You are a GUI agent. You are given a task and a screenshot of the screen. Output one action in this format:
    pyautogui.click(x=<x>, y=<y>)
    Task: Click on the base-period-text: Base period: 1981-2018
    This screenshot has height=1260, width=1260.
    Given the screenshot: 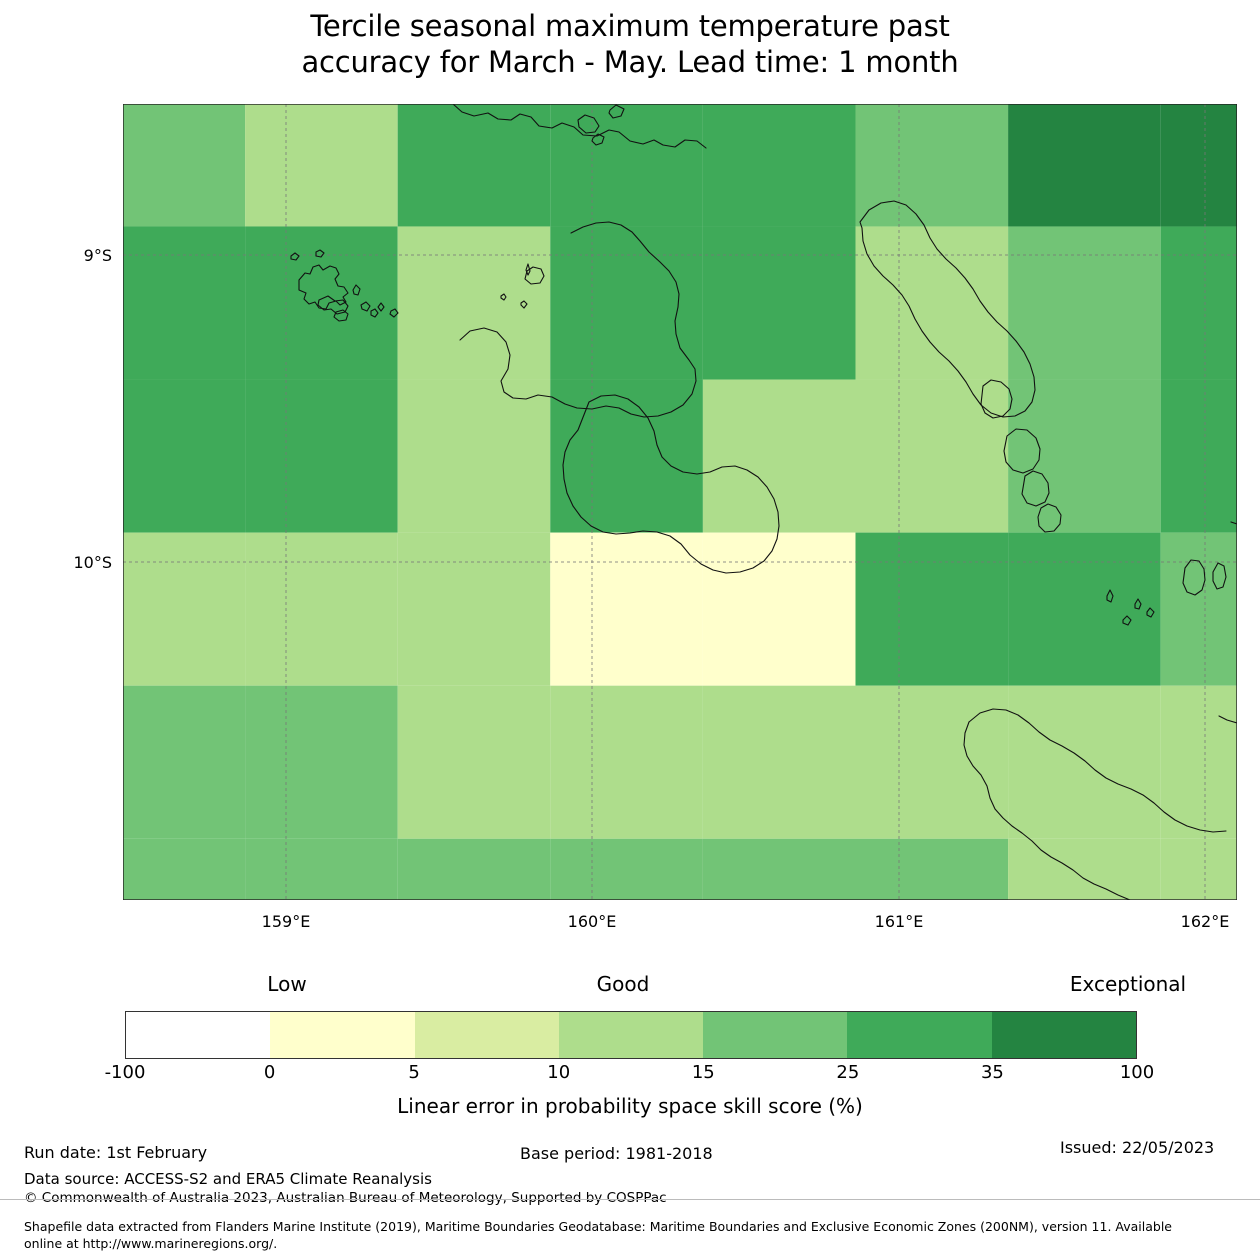 What is the action you would take?
    pyautogui.click(x=616, y=1153)
    